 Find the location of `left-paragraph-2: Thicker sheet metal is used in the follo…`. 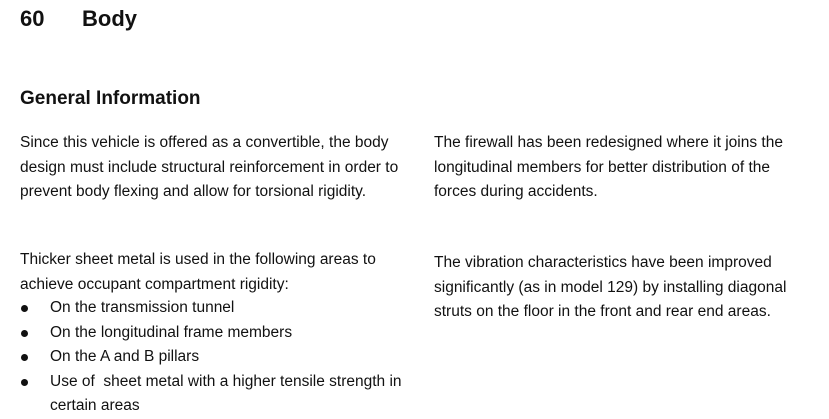

left-paragraph-2: Thicker sheet metal is used in the follo… is located at coordinates (198, 272).